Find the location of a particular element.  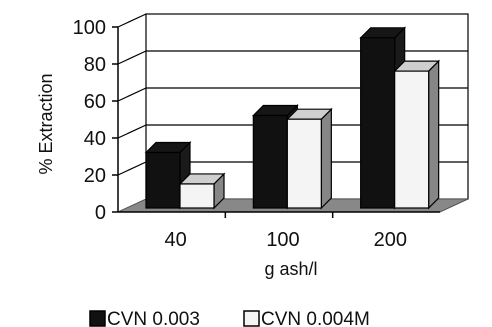

y-tick-label: 0 is located at coordinates (100, 213).